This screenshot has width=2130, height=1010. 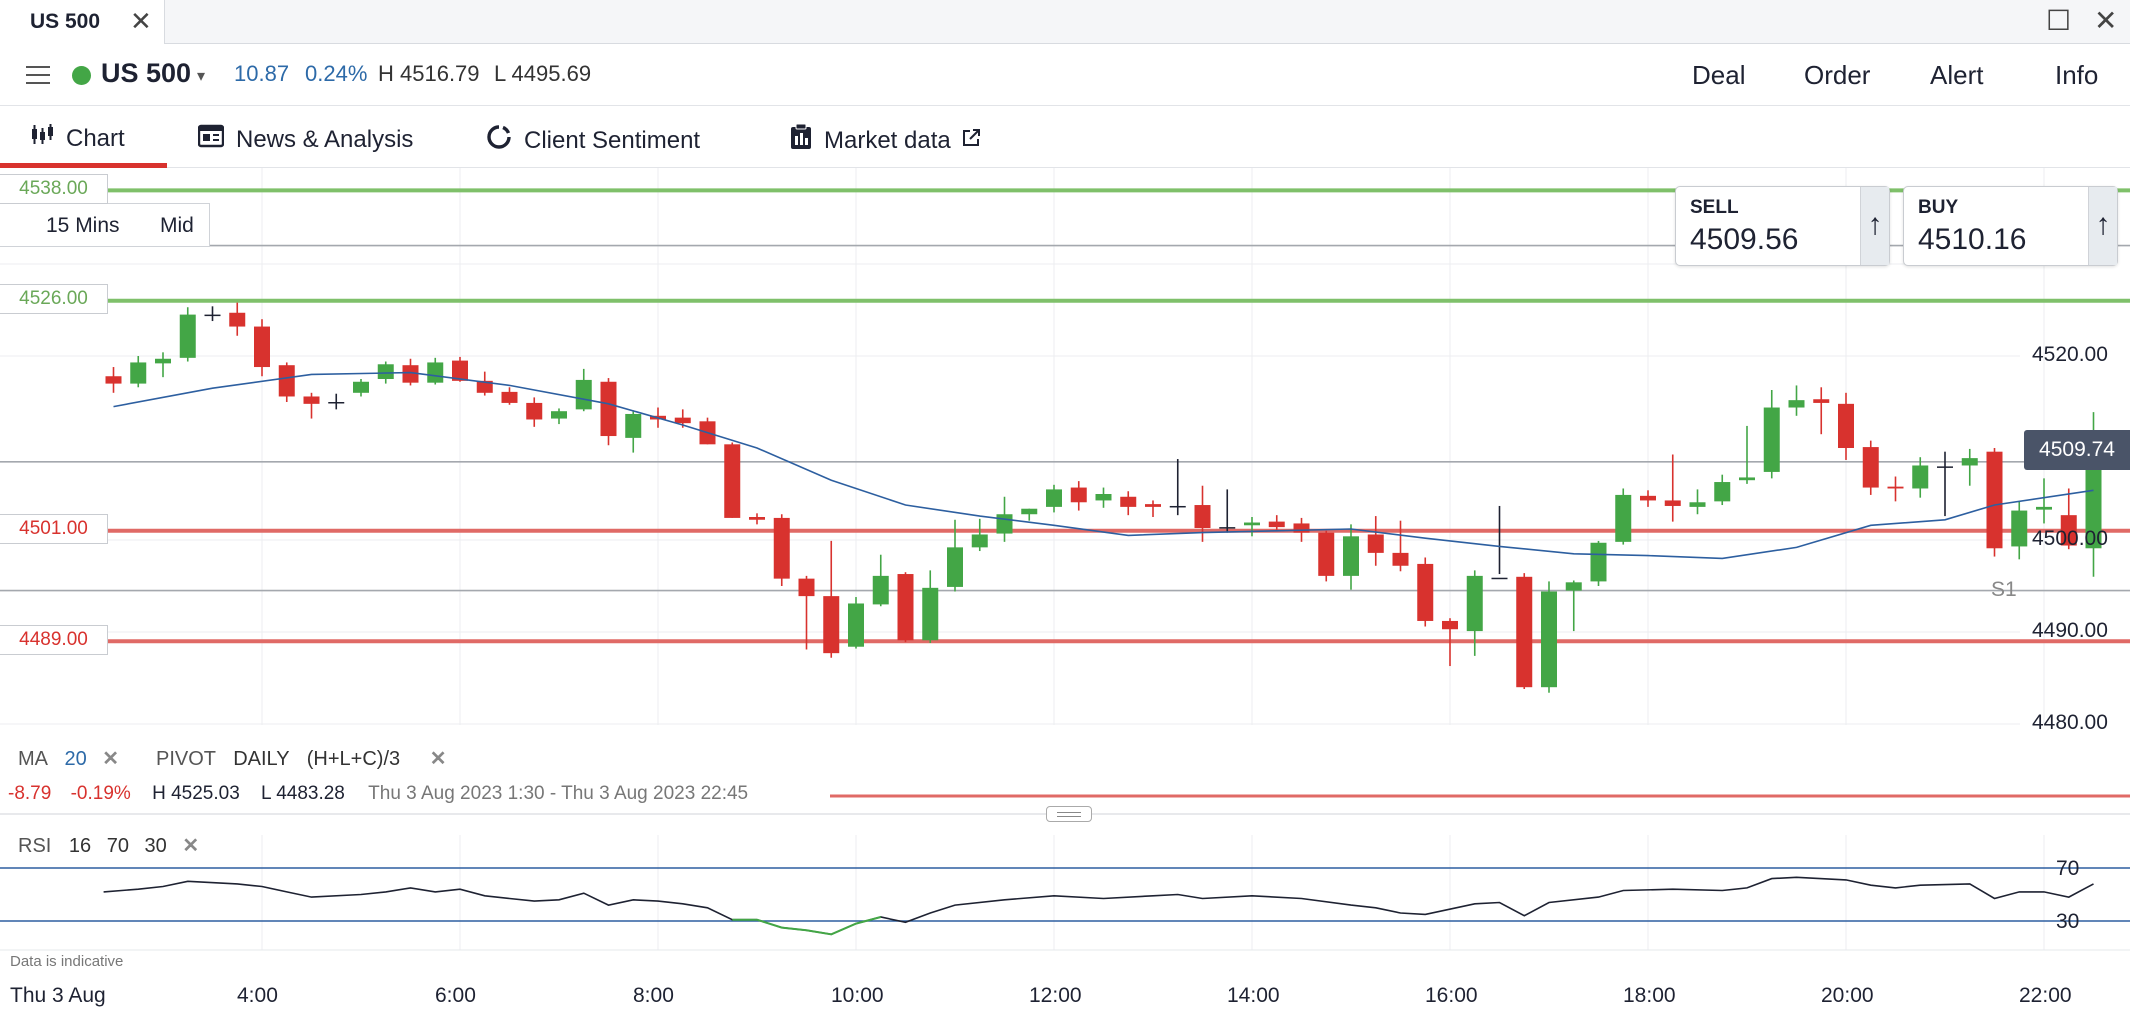 What do you see at coordinates (65, 21) in the screenshot?
I see `window-tab-label: US 500` at bounding box center [65, 21].